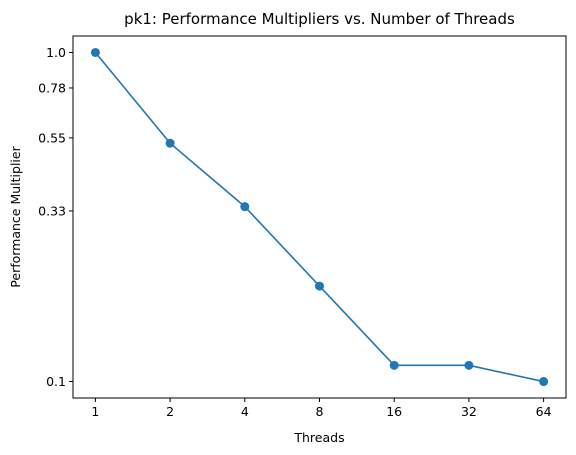 This screenshot has height=455, width=576. Describe the element at coordinates (56, 52) in the screenshot. I see `y-tick-label: 1.0` at that location.